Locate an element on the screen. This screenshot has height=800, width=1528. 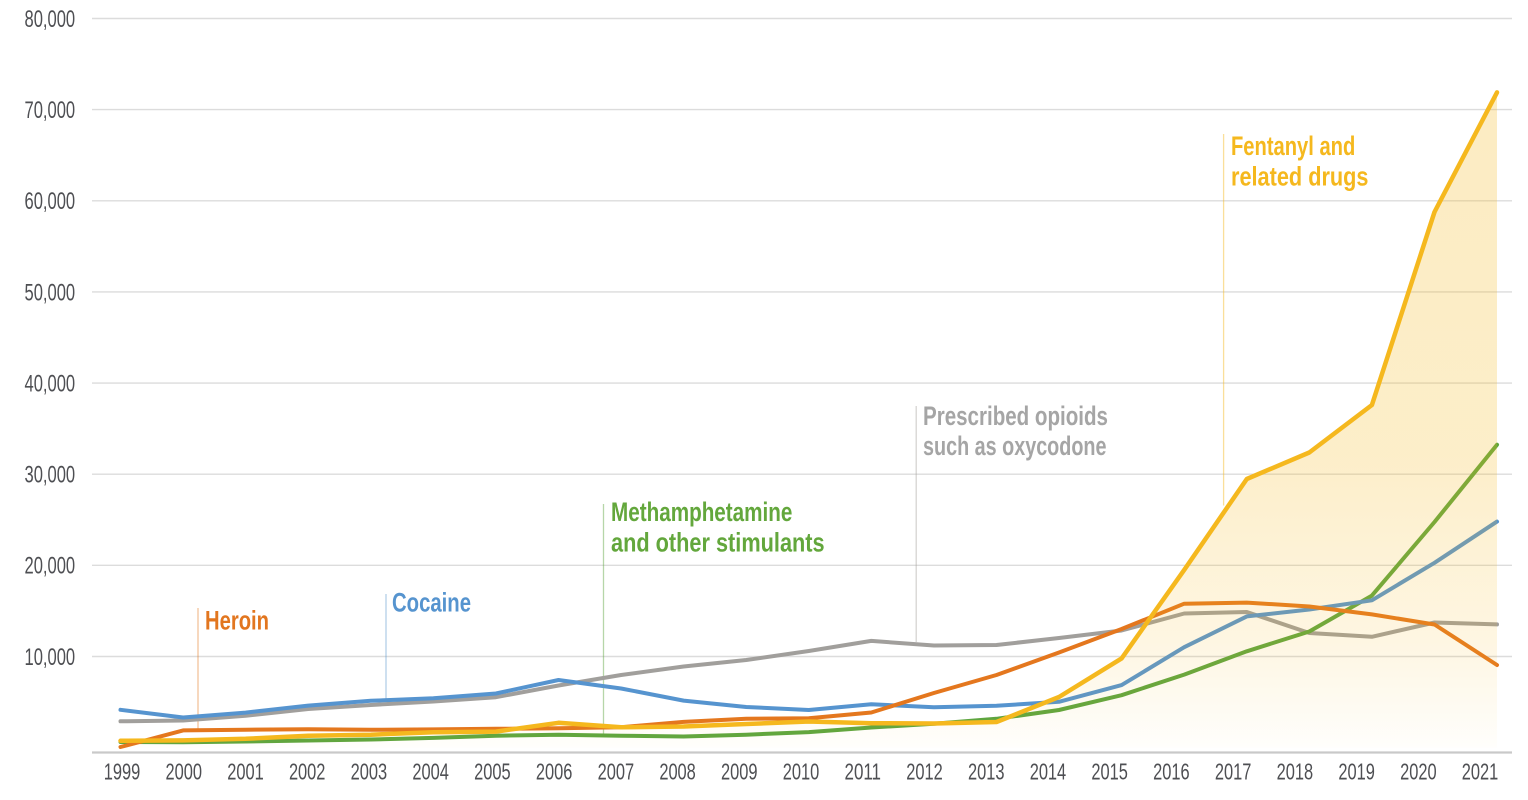
svg-text: 2006 is located at coordinates (554, 772).